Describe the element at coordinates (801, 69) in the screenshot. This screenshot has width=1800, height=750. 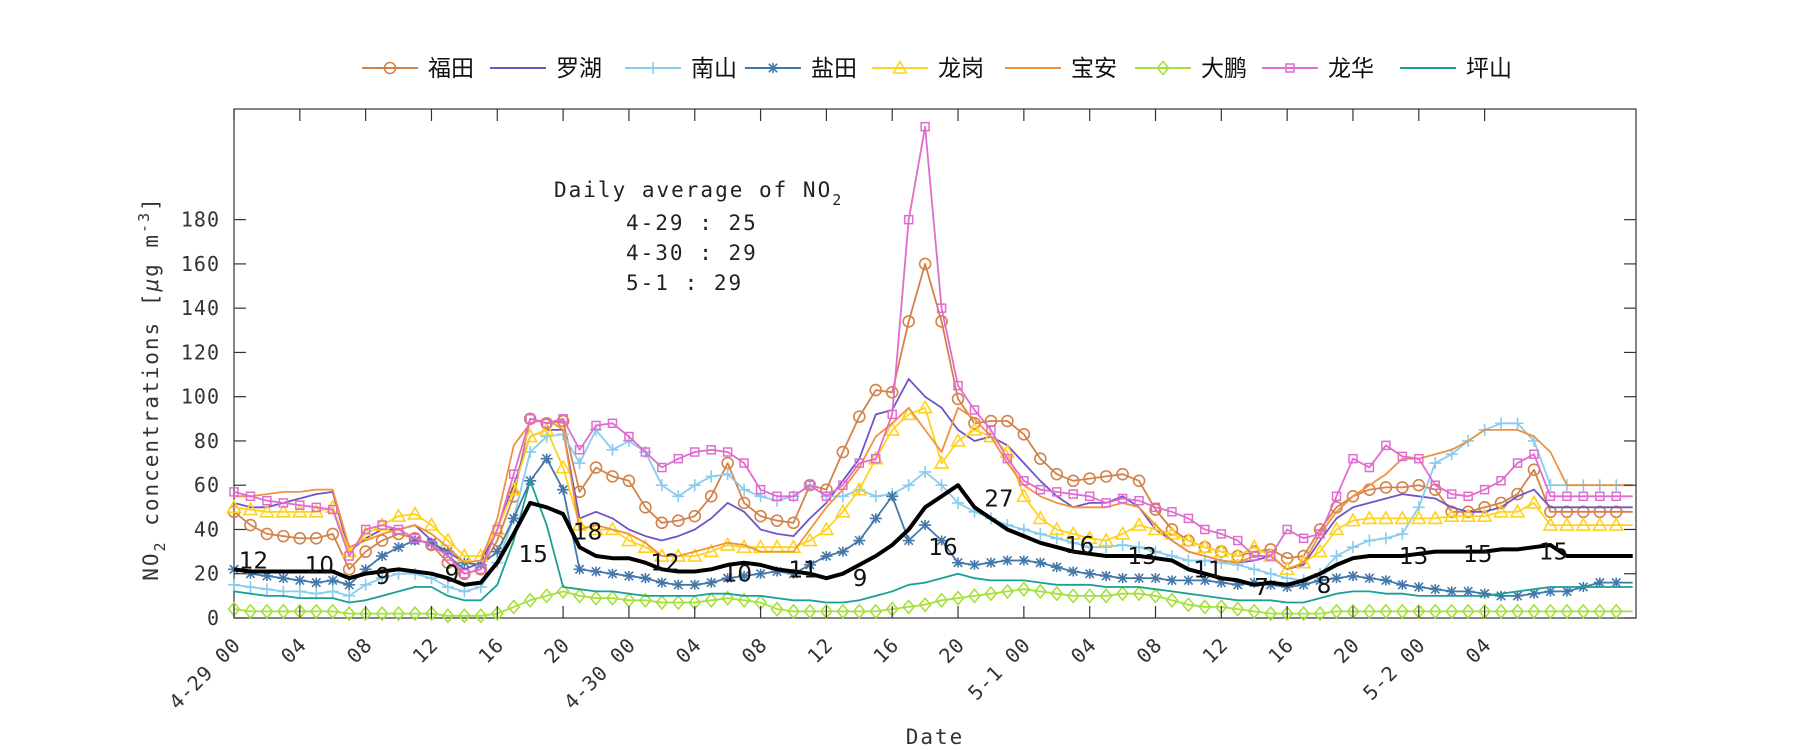
I see `legend-item: 盐田` at that location.